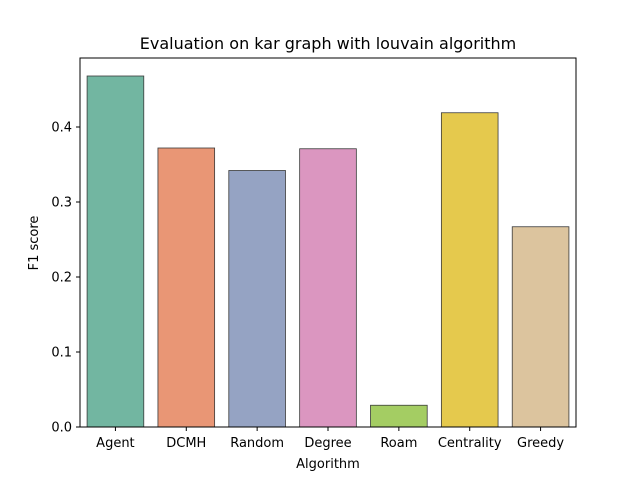 Image resolution: width=640 pixels, height=480 pixels. What do you see at coordinates (328, 288) in the screenshot?
I see `bar-degree` at bounding box center [328, 288].